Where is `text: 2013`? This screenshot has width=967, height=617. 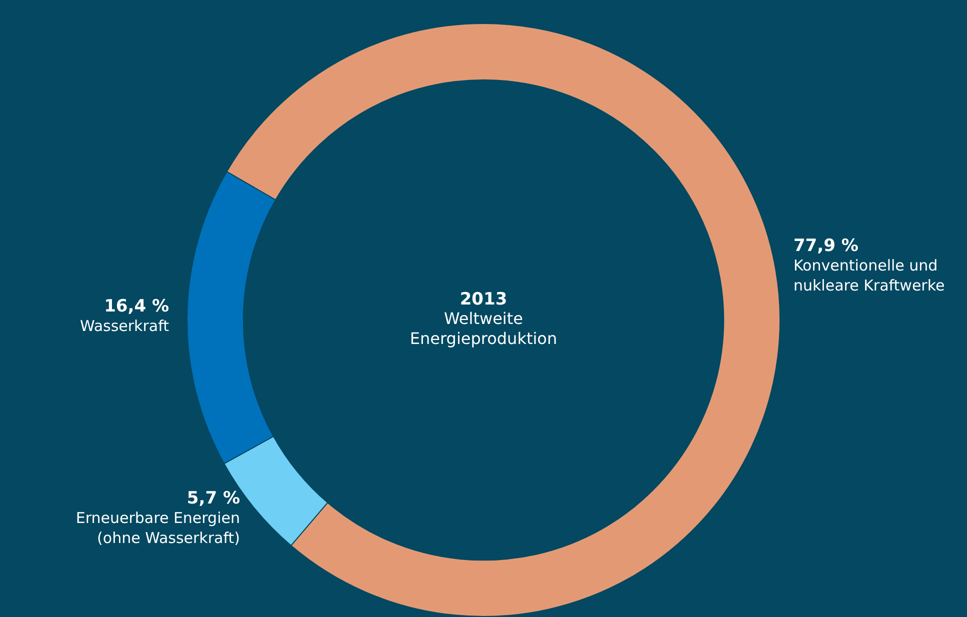 text: 2013 is located at coordinates (484, 299).